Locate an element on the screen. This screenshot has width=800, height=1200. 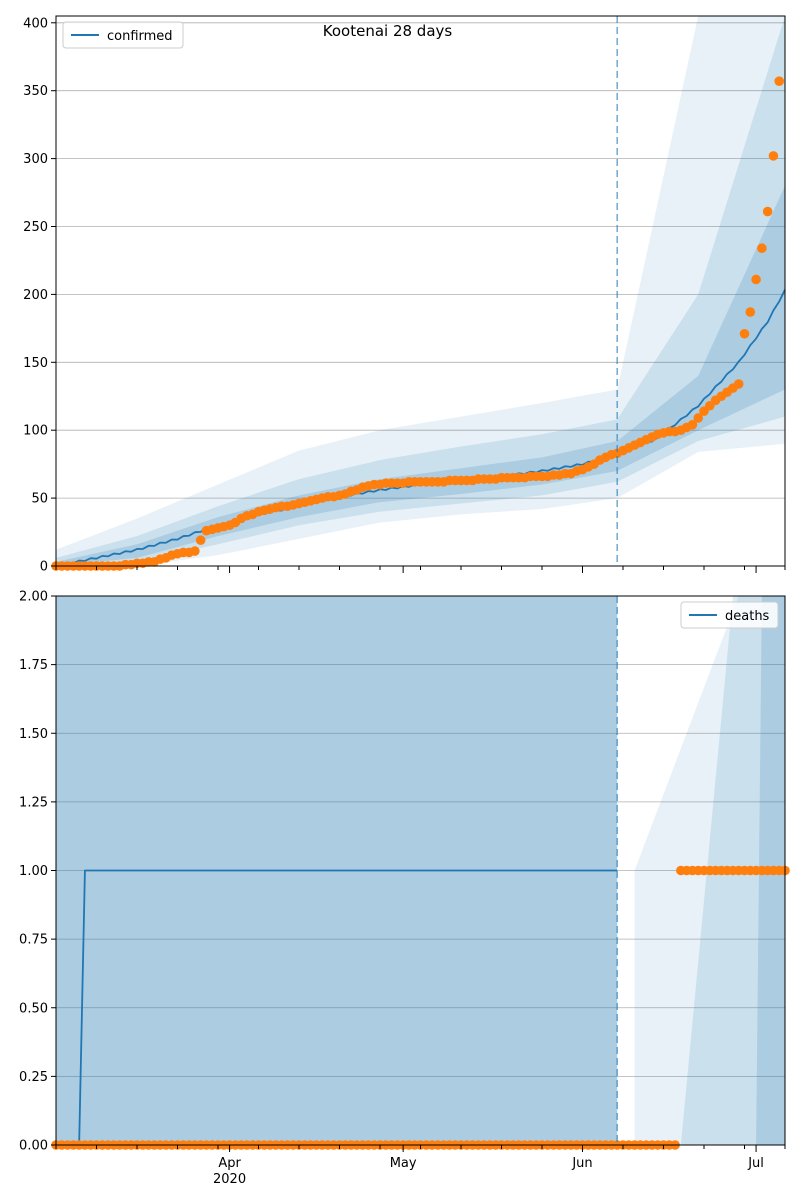
y-tick-label: 1.75 is located at coordinates (33, 665).